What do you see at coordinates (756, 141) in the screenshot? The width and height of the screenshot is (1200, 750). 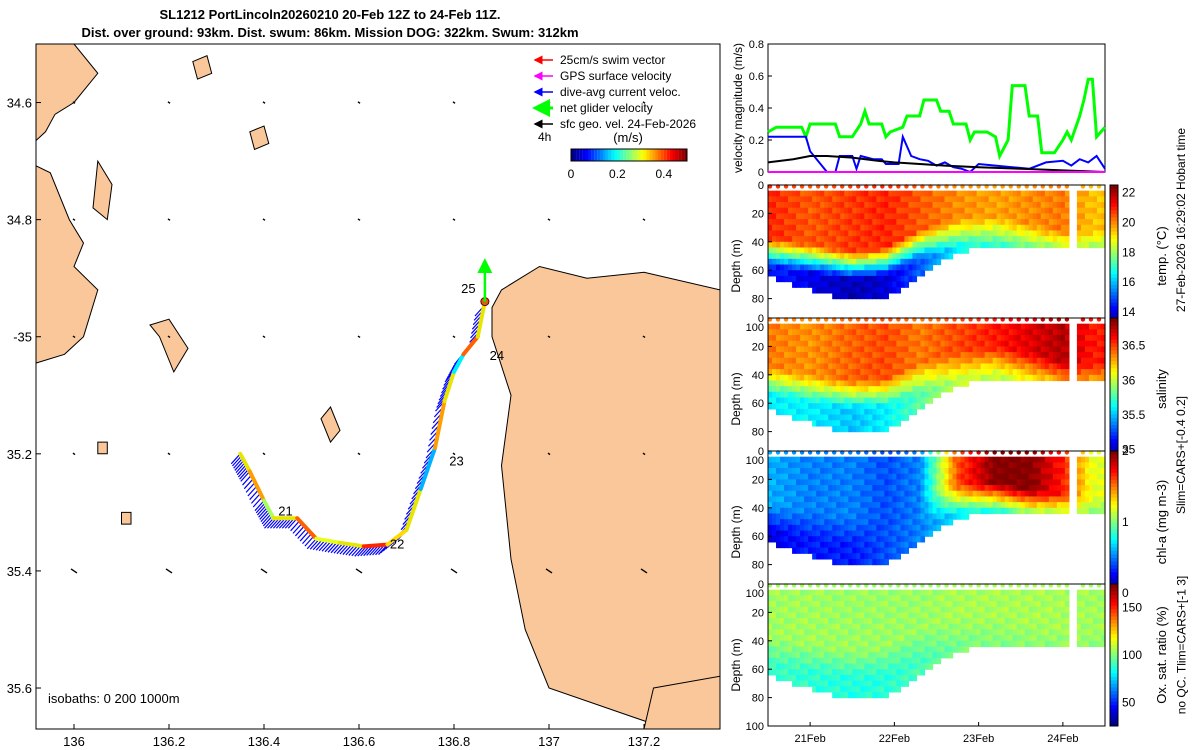 I see `velocity-ytick-label: 0.2` at bounding box center [756, 141].